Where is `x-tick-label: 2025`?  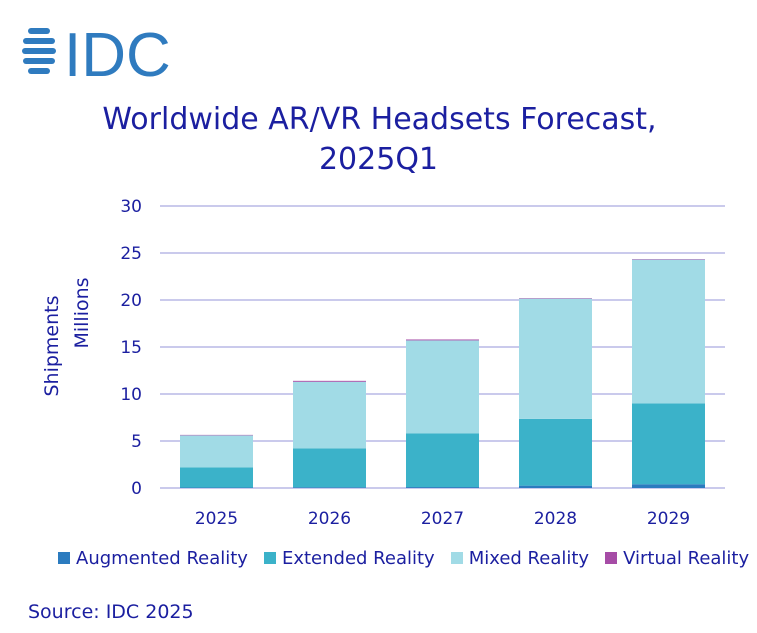 x-tick-label: 2025 is located at coordinates (216, 519).